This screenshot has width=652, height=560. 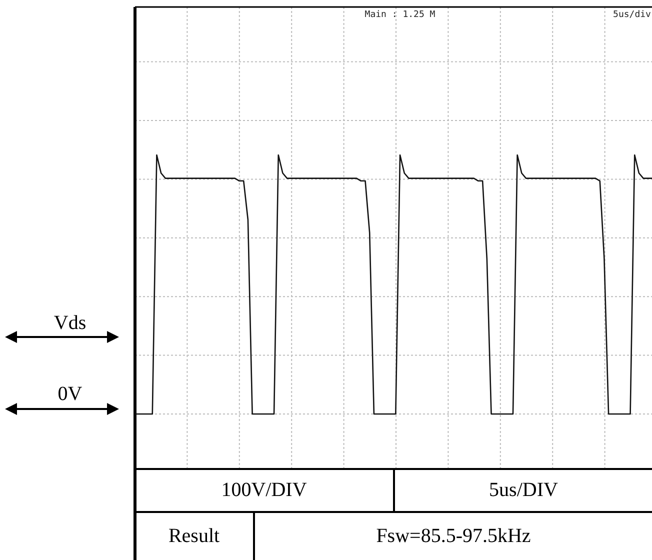 I want to click on text: Fsw=85.5-97.5kHz, so click(x=453, y=536).